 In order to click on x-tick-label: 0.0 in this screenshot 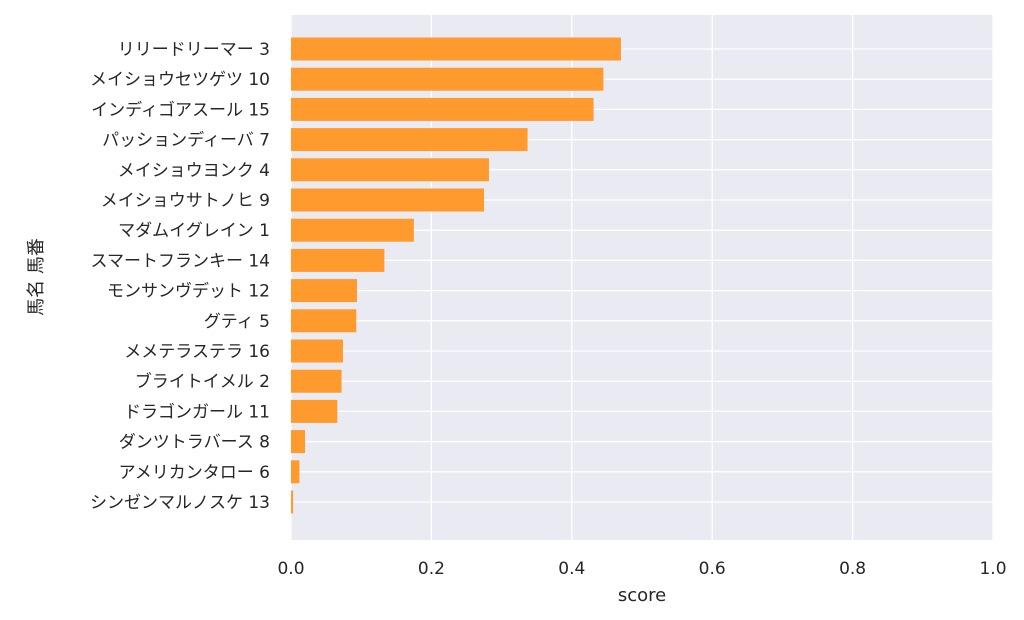, I will do `click(290, 569)`.